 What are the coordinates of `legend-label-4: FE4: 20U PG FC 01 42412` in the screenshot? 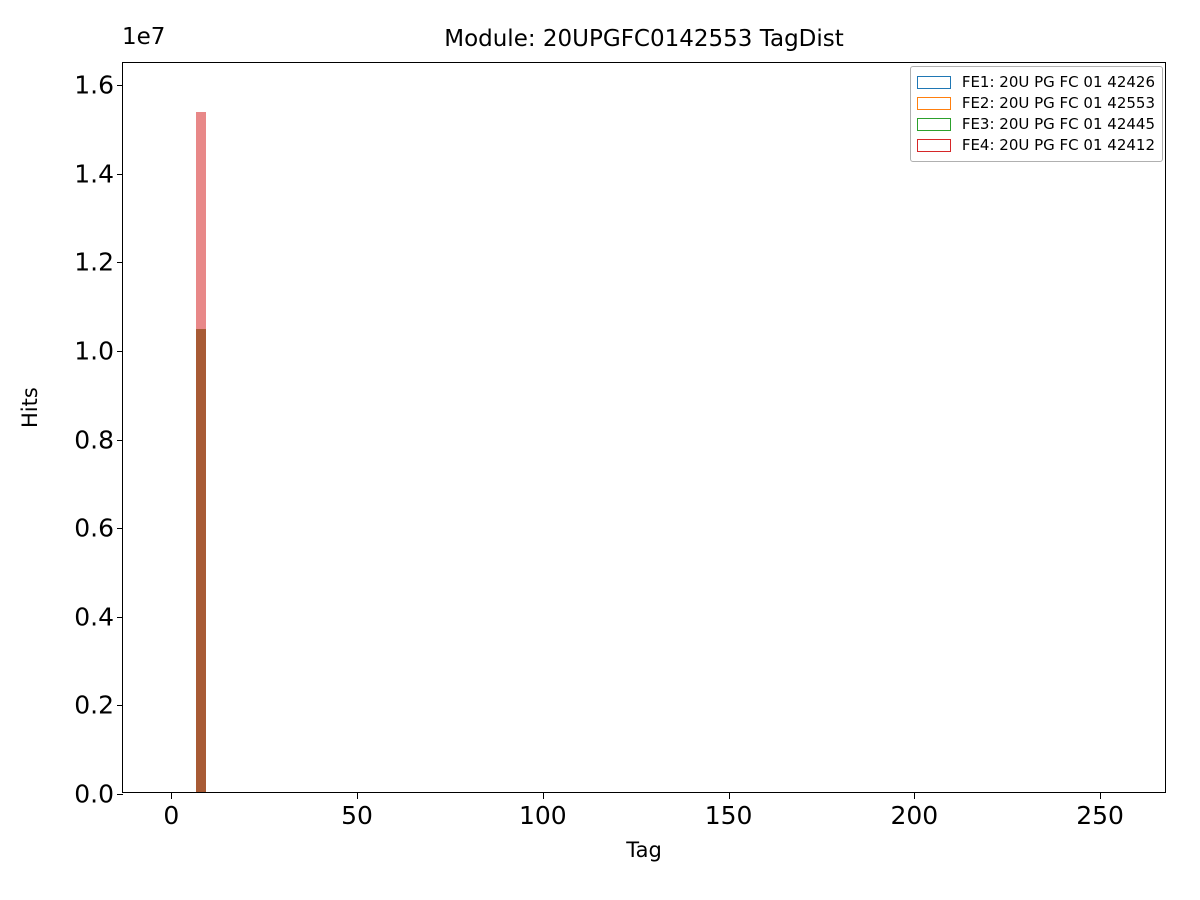 It's located at (1058, 145).